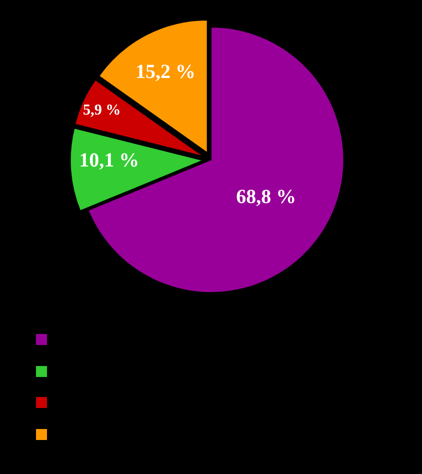 This screenshot has height=474, width=422. Describe the element at coordinates (109, 160) in the screenshot. I see `data-label: 10,1 %` at that location.